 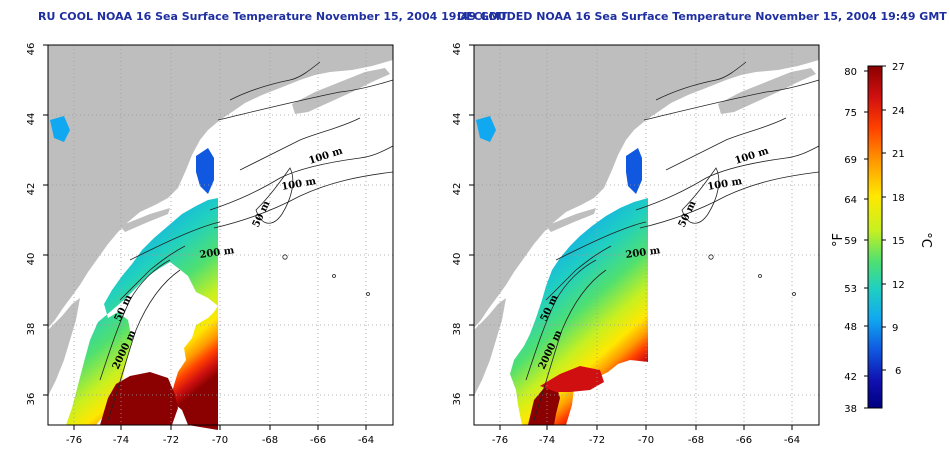 I want to click on celsius-tick: 18, so click(x=898, y=198).